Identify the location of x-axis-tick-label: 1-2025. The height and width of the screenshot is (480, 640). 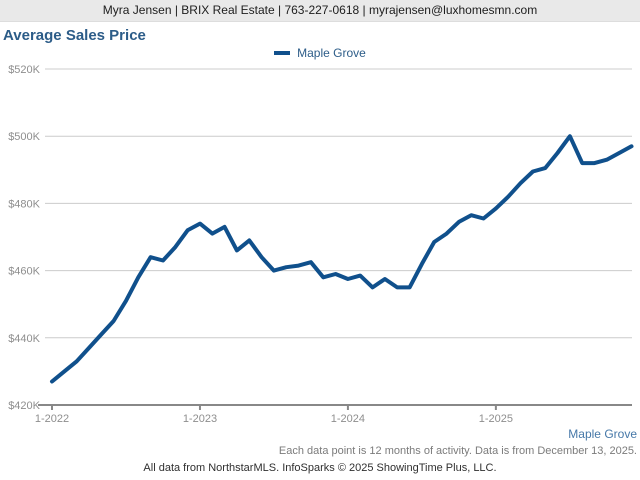
(496, 419).